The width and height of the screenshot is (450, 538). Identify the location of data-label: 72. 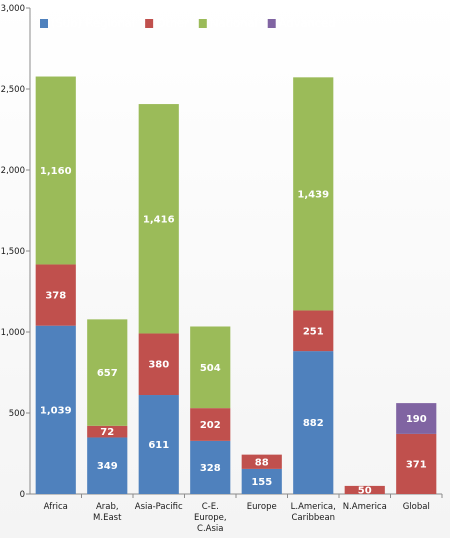
(107, 432).